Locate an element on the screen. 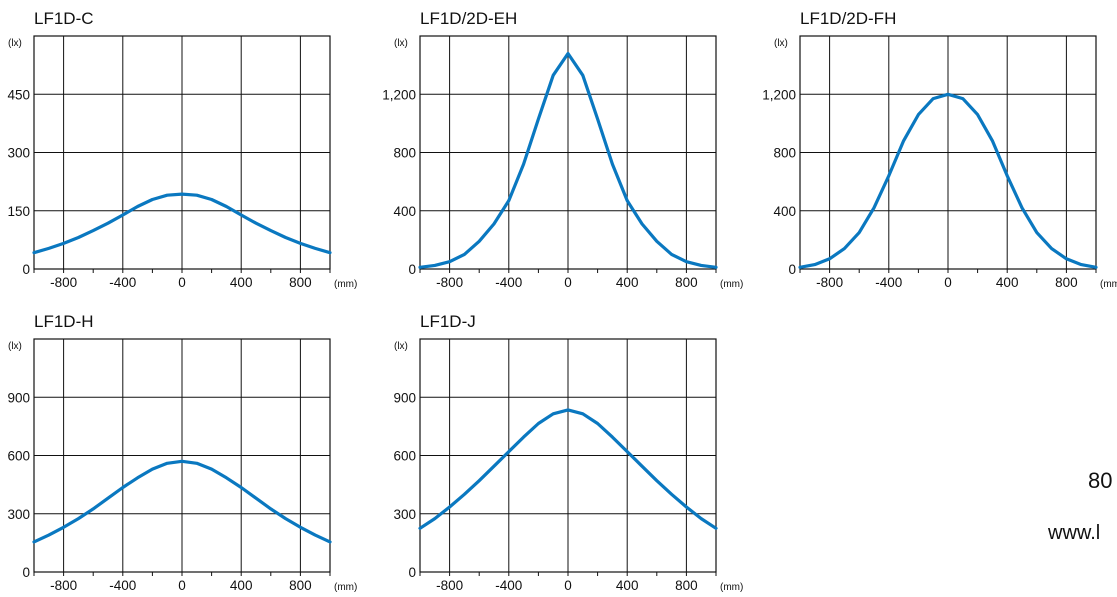 Image resolution: width=1117 pixels, height=597 pixels. side-url-fragment: www.l is located at coordinates (1074, 533).